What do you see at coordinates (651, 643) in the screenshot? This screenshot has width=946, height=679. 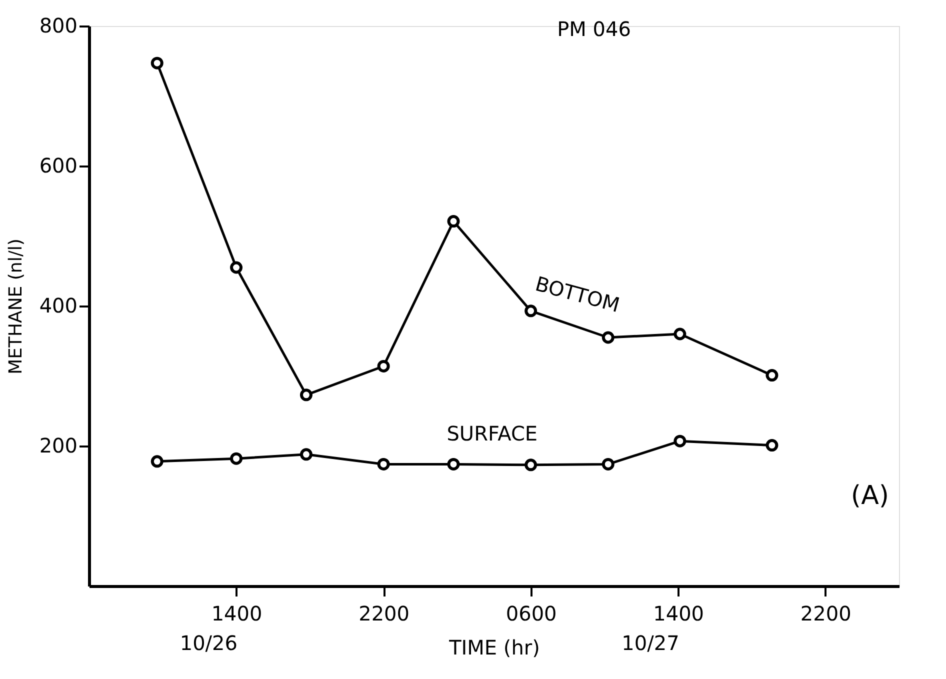 I see `text: 10/27` at bounding box center [651, 643].